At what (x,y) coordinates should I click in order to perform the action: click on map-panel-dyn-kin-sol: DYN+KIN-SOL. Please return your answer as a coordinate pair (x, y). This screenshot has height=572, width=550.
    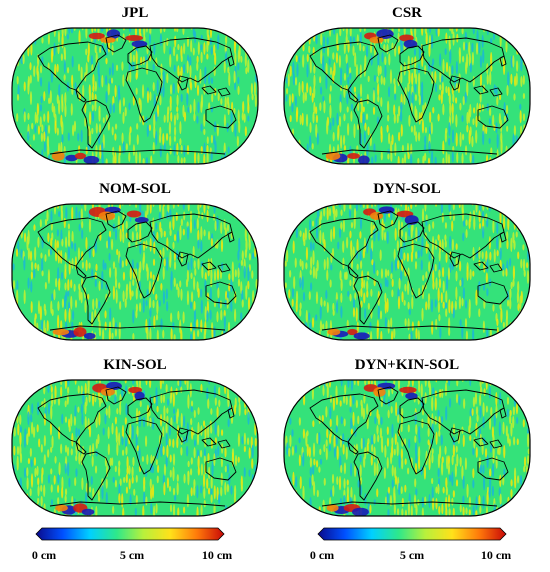
    Looking at the image, I should click on (407, 436).